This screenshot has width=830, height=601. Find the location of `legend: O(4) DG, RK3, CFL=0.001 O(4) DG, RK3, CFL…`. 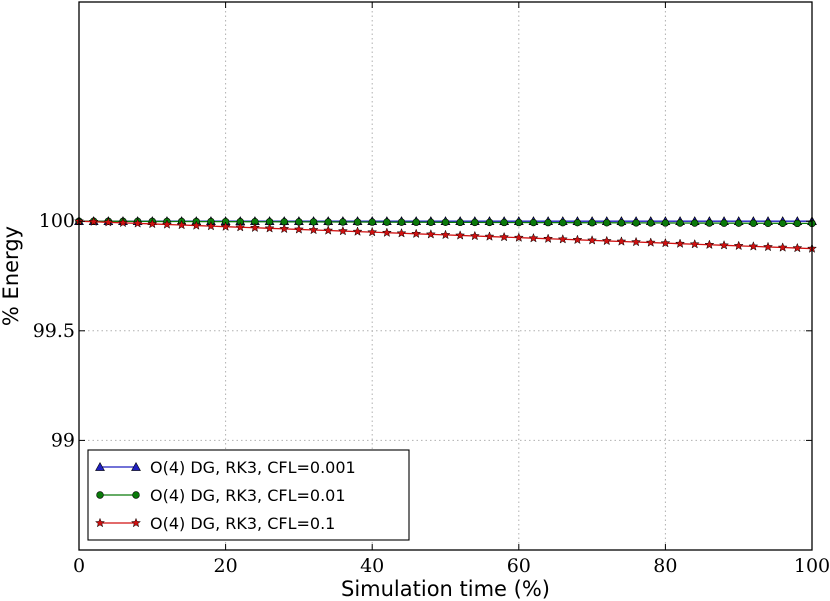

legend: O(4) DG, RK3, CFL=0.001 O(4) DG, RK3, CFL… is located at coordinates (248, 495).